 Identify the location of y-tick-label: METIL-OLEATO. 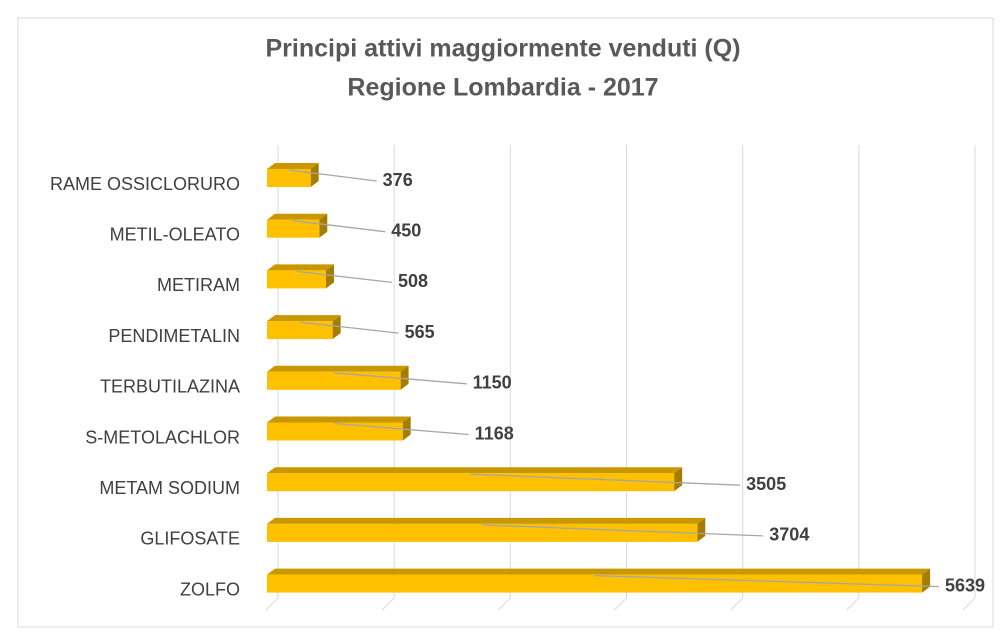
(175, 234).